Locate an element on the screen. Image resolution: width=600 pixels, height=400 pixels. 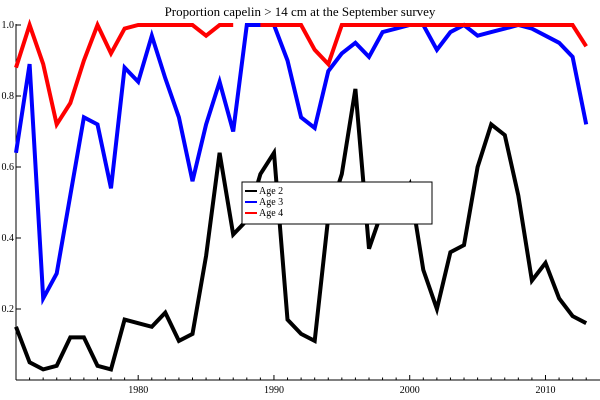
y-tick-label: 0.4 is located at coordinates (8, 238).